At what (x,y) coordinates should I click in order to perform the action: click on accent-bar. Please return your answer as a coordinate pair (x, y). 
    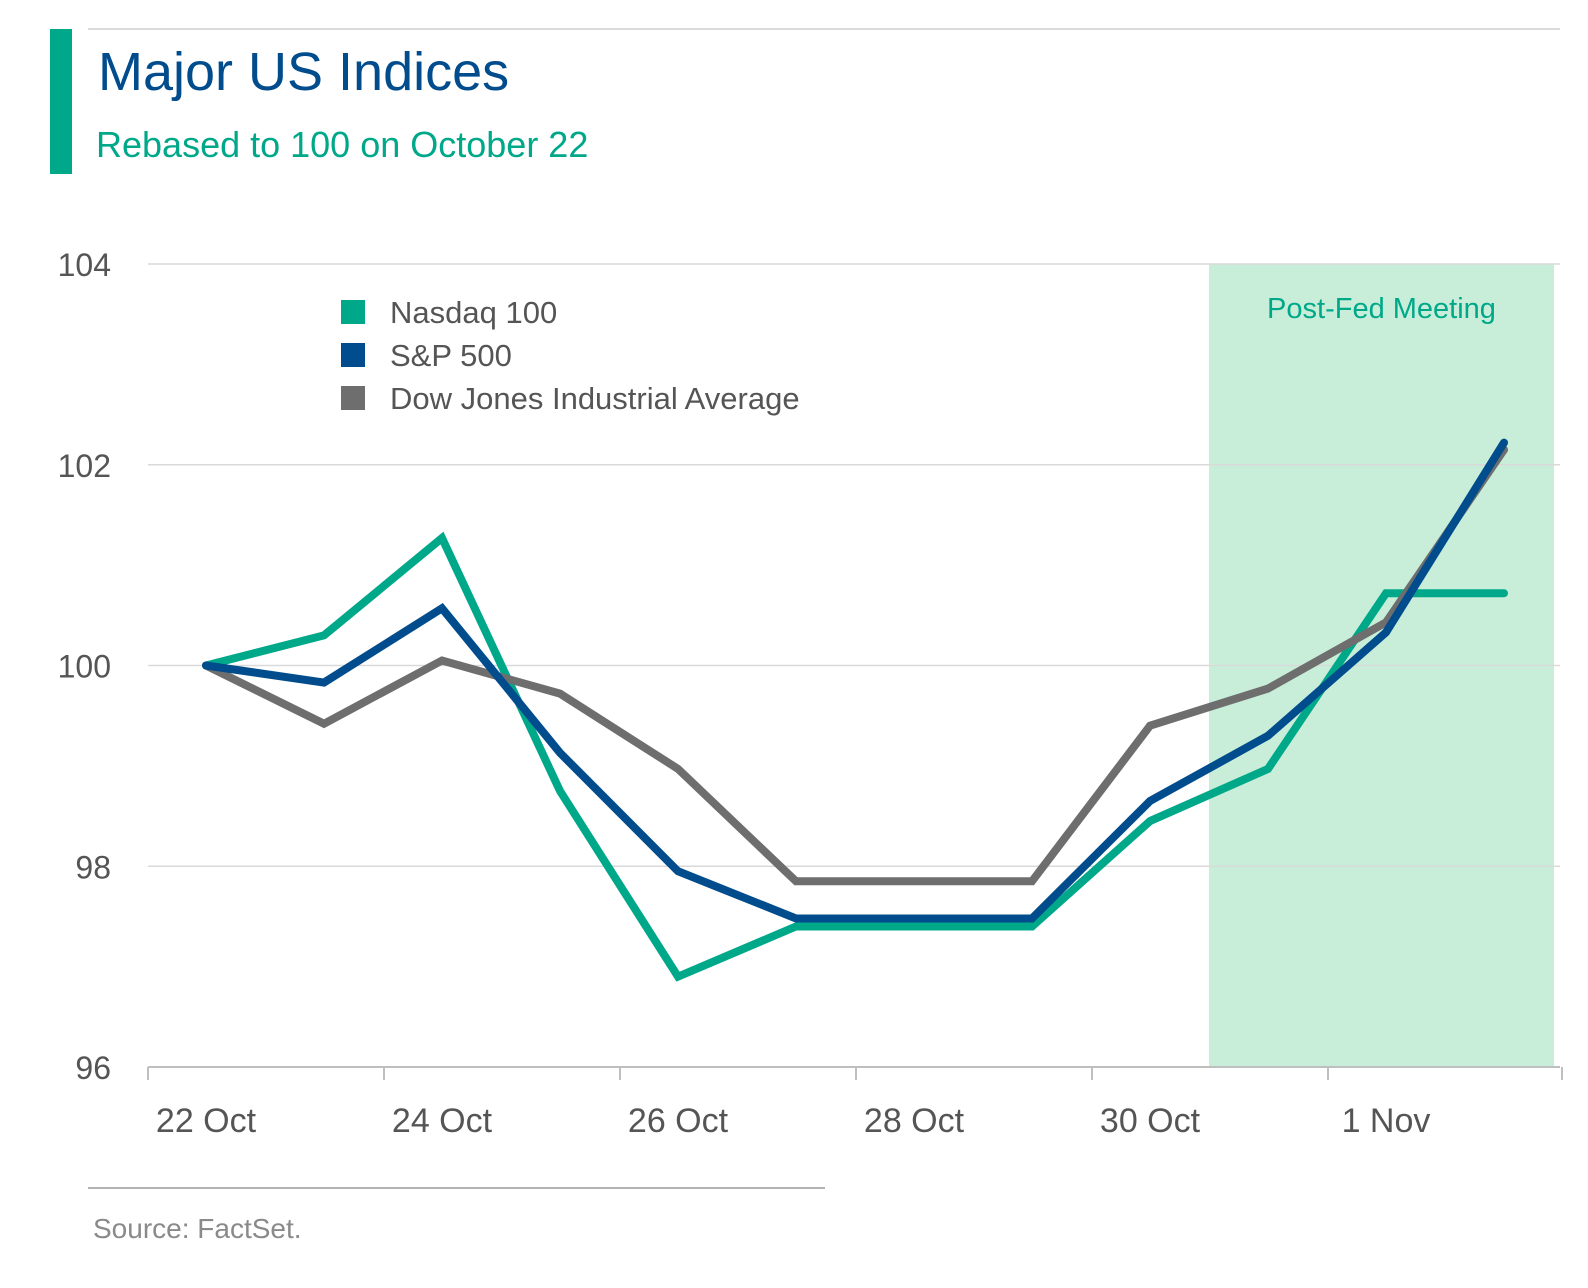
    Looking at the image, I should click on (61, 101).